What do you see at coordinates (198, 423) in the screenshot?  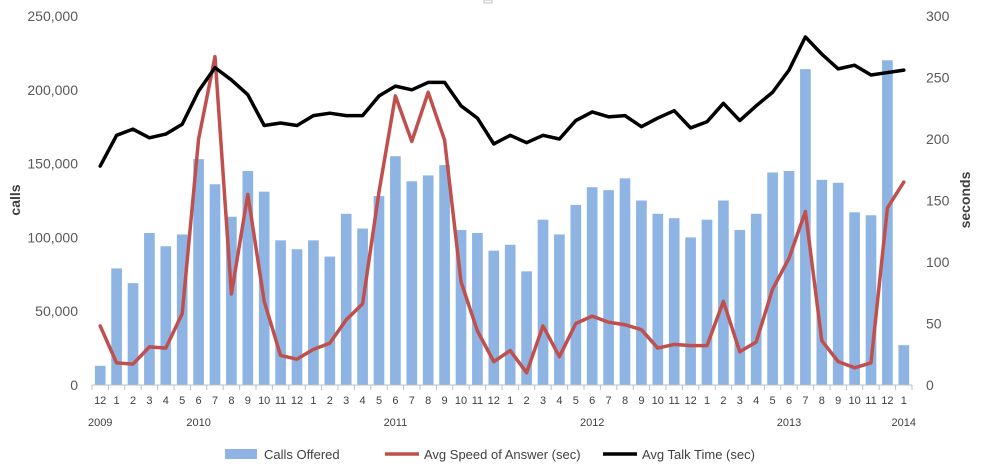 I see `x-tick-label-year: 2010` at bounding box center [198, 423].